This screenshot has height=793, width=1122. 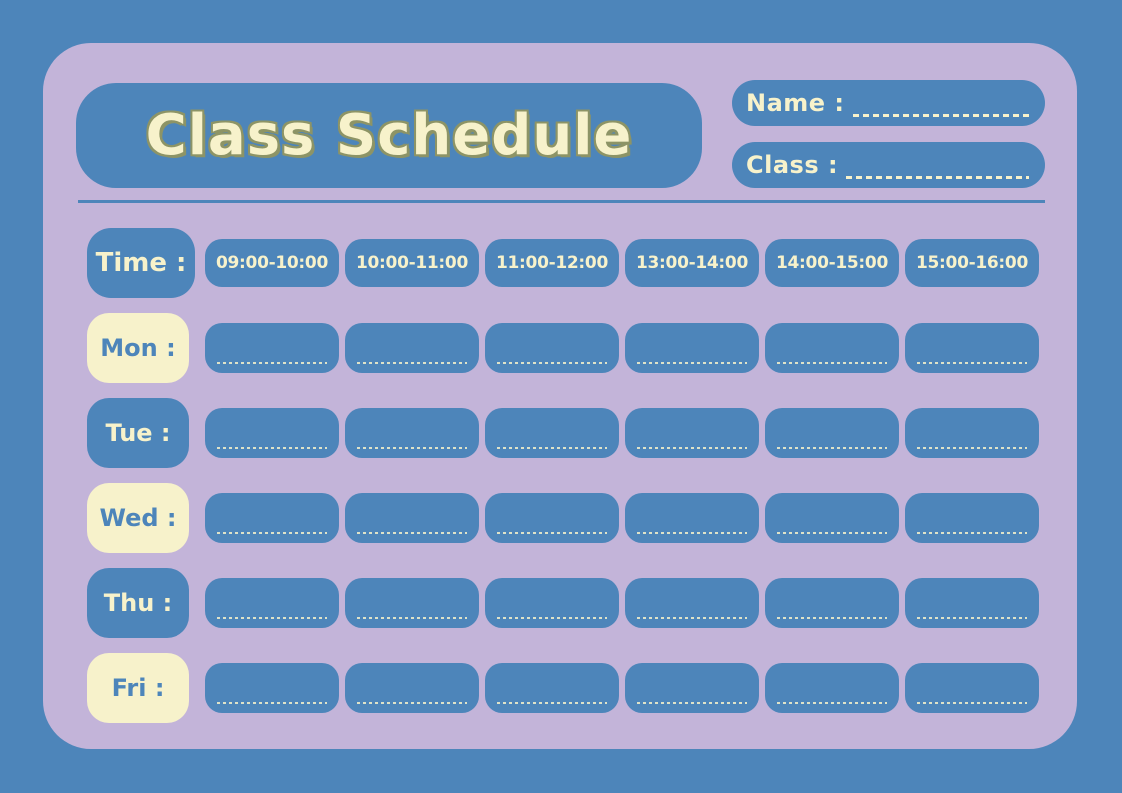 I want to click on name-field: Name :, so click(x=888, y=103).